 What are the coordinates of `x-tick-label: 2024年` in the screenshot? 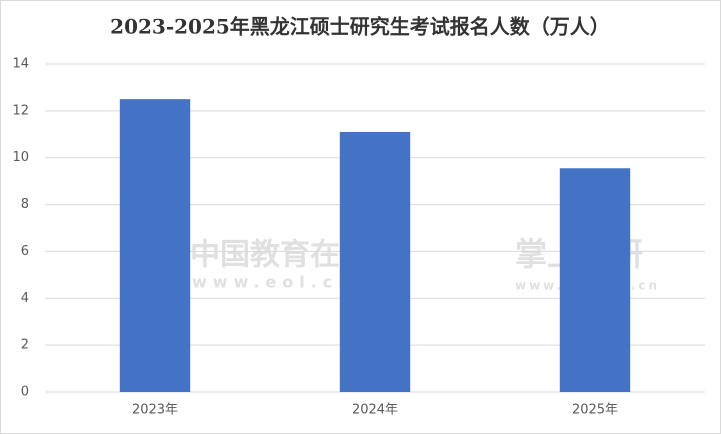 It's located at (375, 410).